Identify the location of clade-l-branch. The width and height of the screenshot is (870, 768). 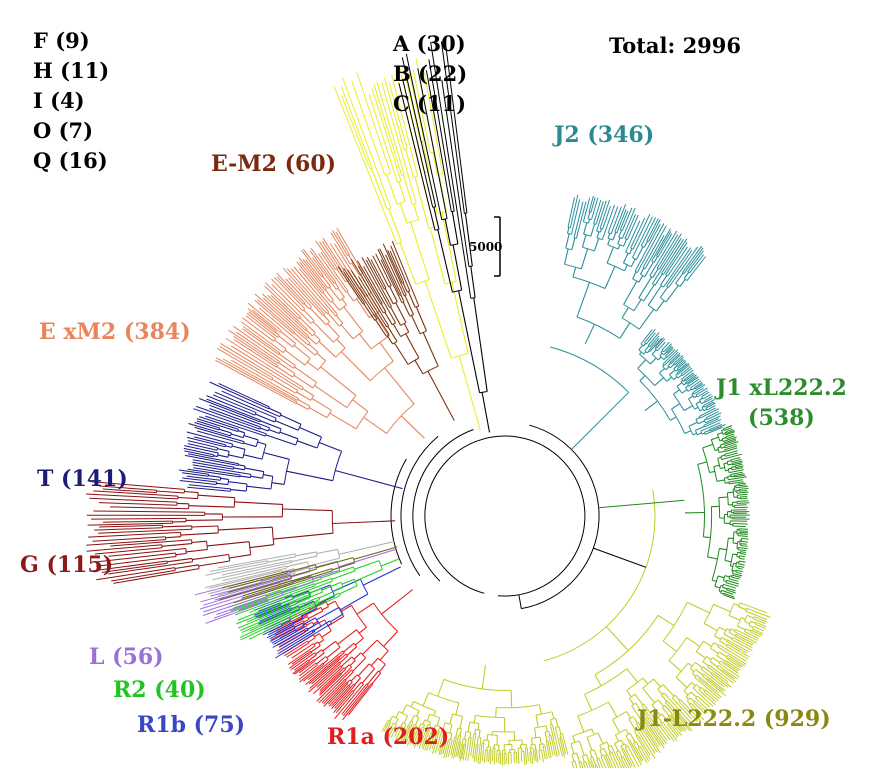
(323, 565).